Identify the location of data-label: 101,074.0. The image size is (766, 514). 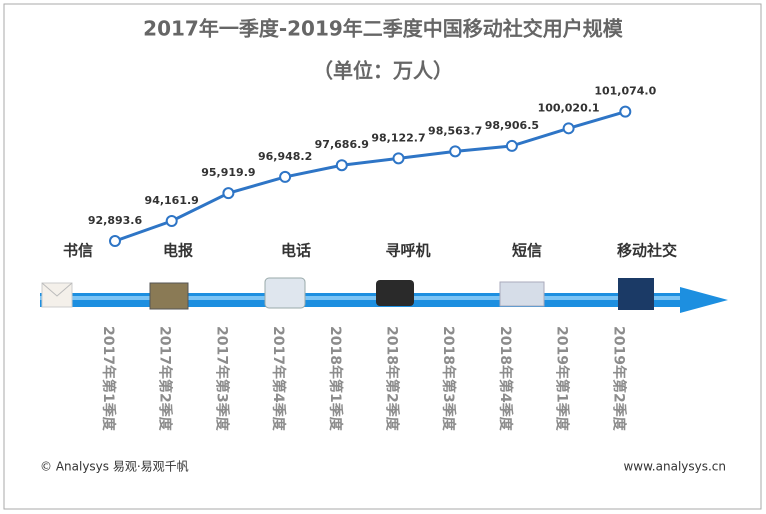
(625, 91).